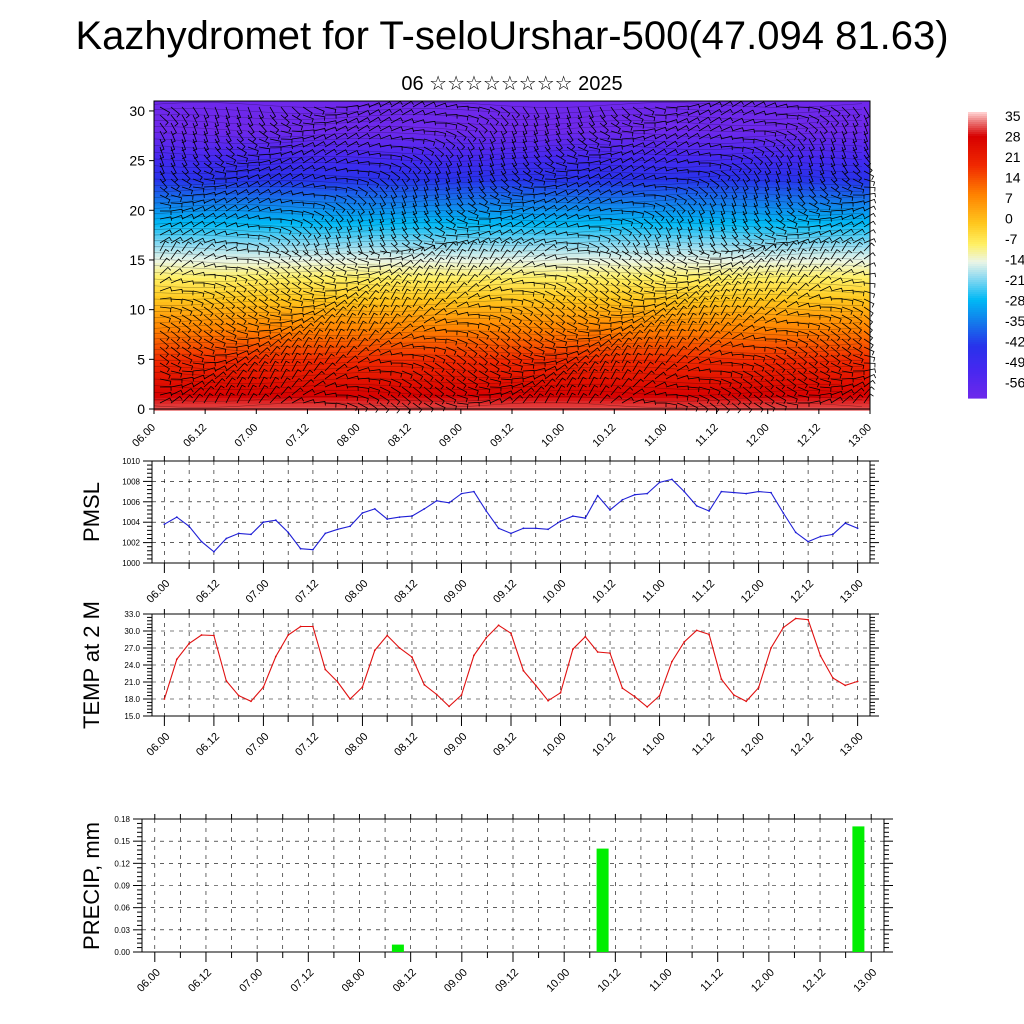  I want to click on x-tick-label: 10.12, so click(610, 981).